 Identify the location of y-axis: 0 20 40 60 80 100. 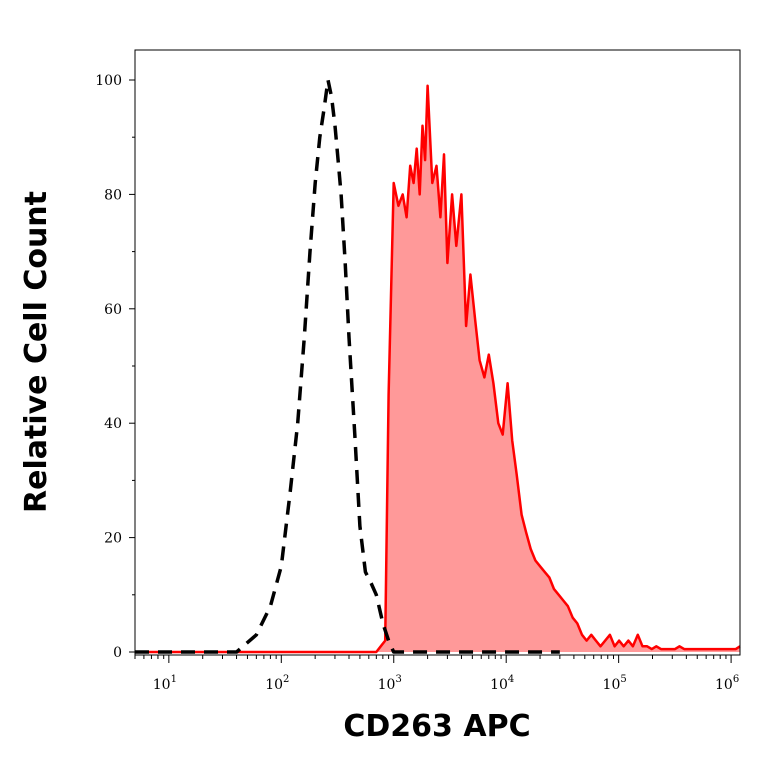
(115, 367).